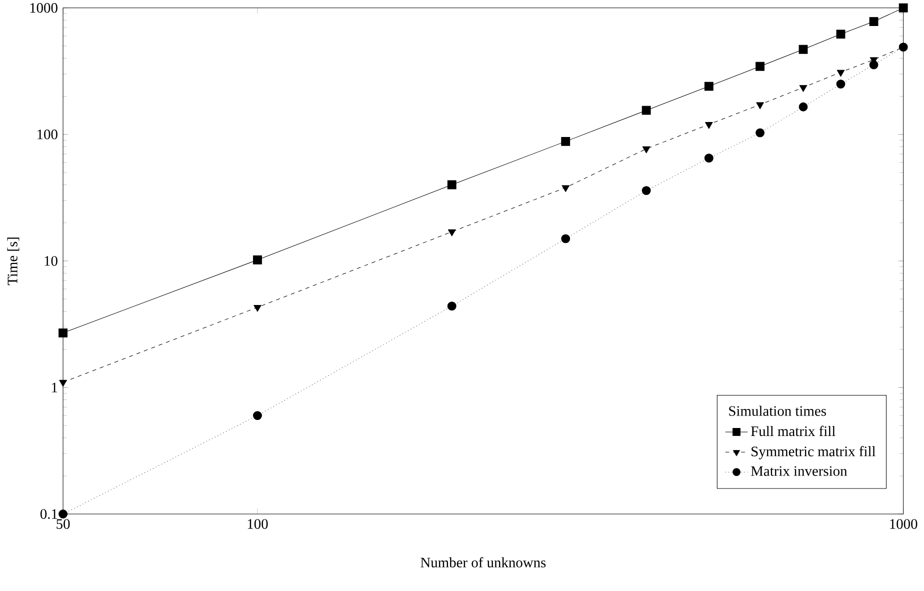 This screenshot has height=591, width=924. What do you see at coordinates (49, 514) in the screenshot?
I see `y-tick-label: 0.1` at bounding box center [49, 514].